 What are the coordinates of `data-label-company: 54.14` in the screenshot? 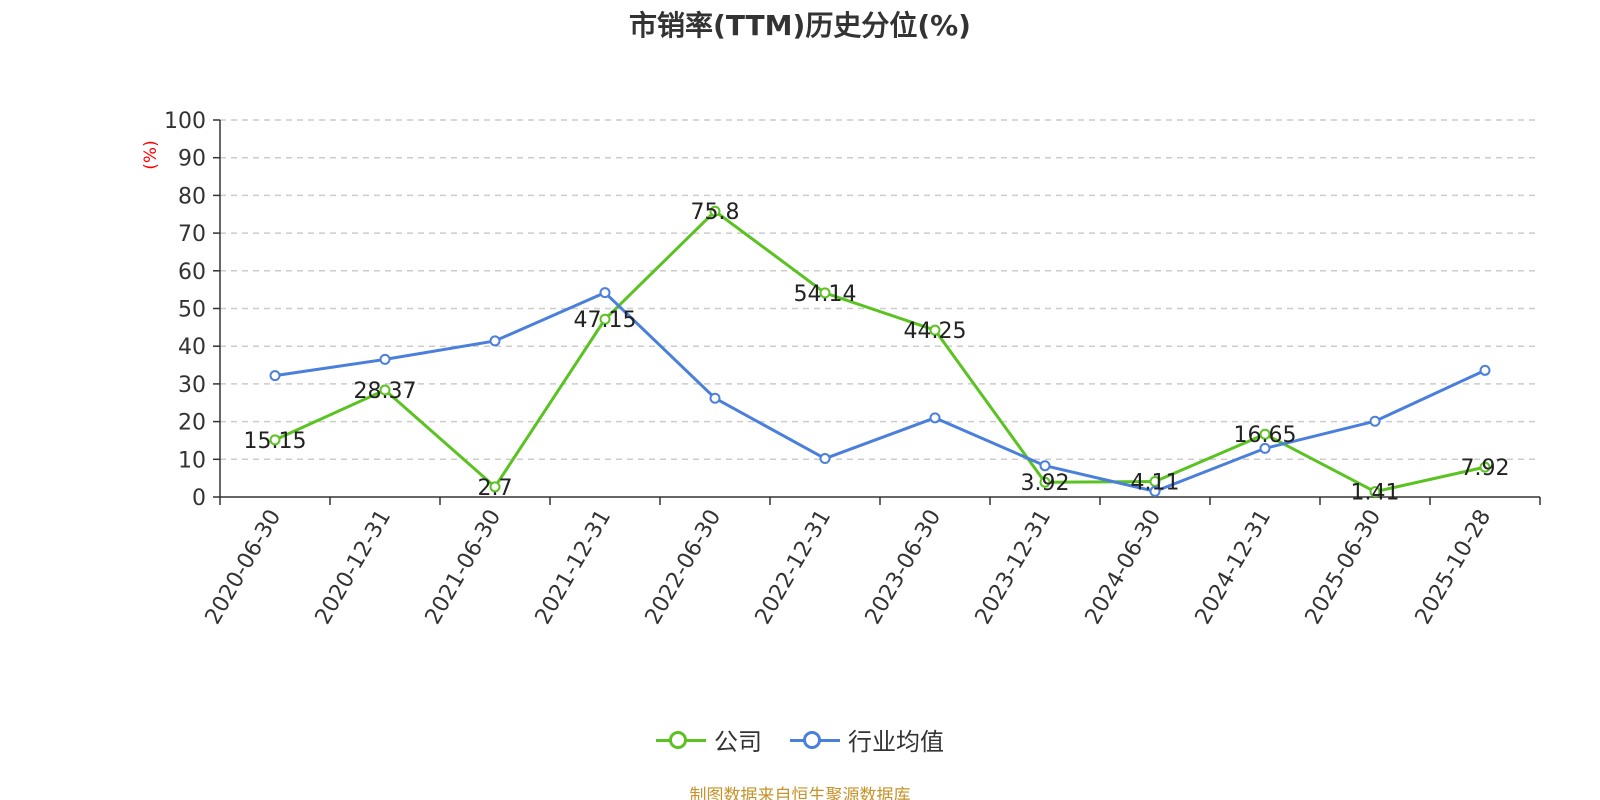 It's located at (825, 294).